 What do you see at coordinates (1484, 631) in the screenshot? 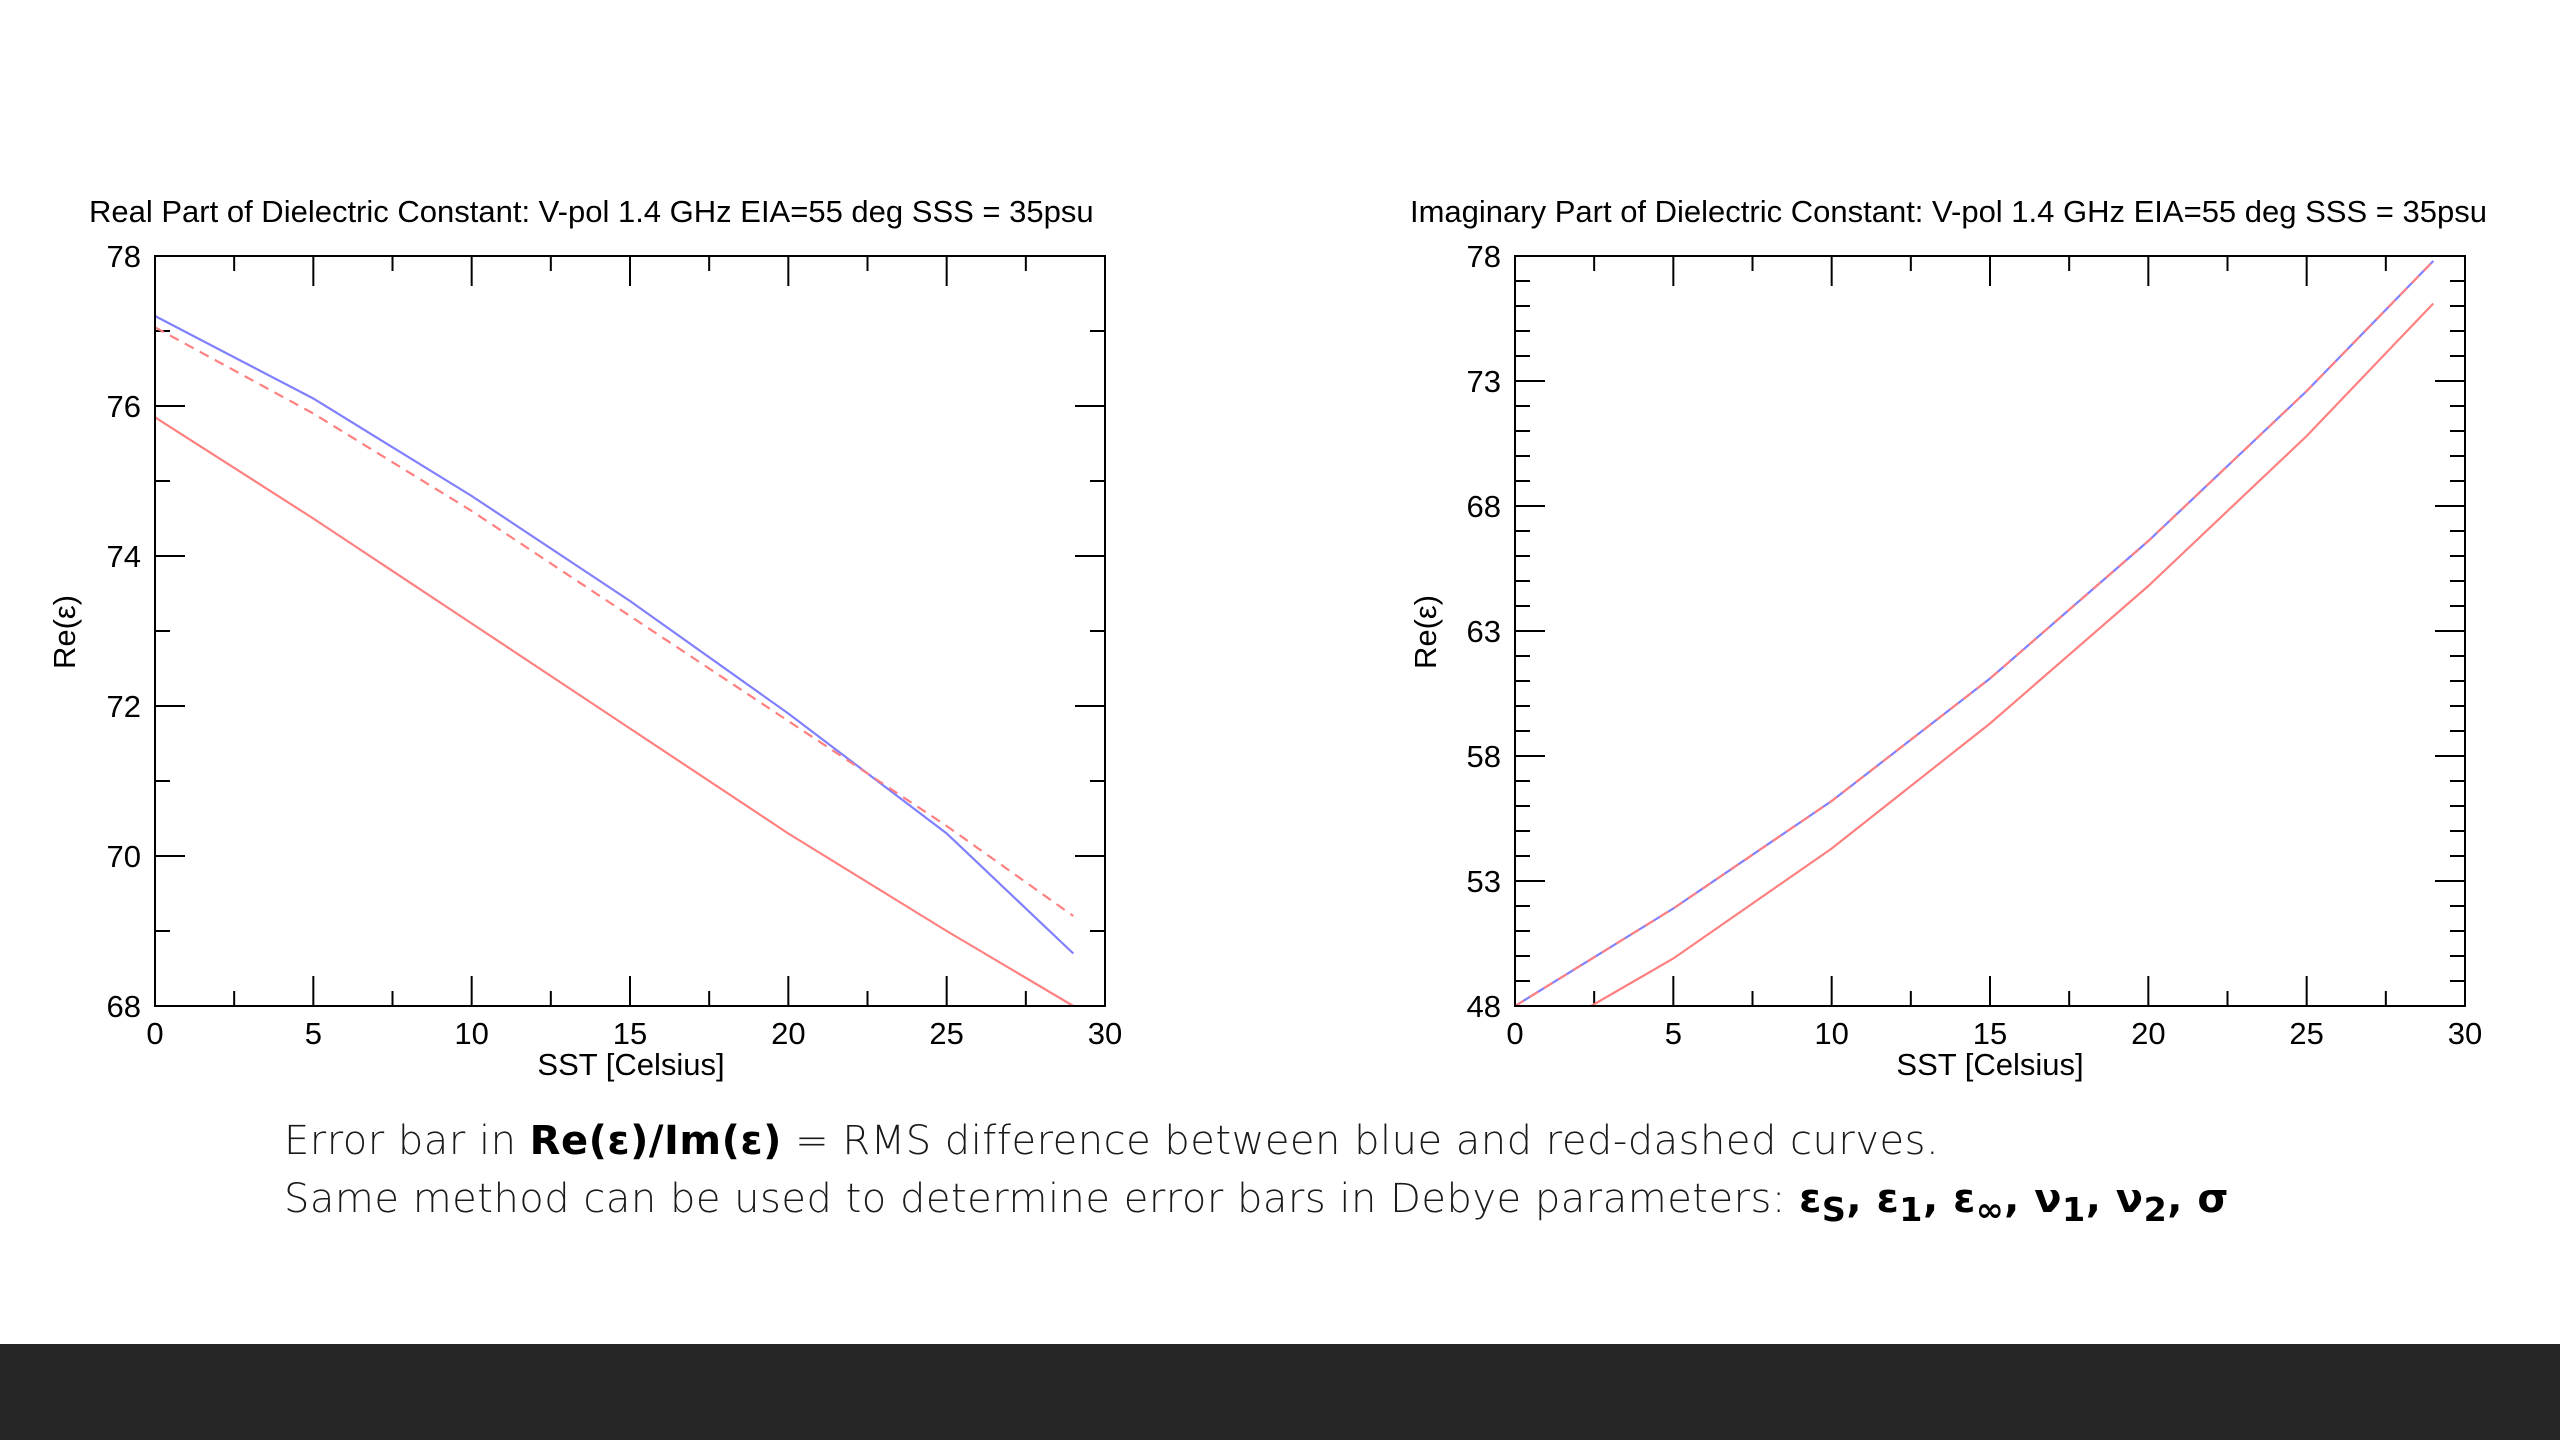
I see `y-tick-label: 63` at bounding box center [1484, 631].